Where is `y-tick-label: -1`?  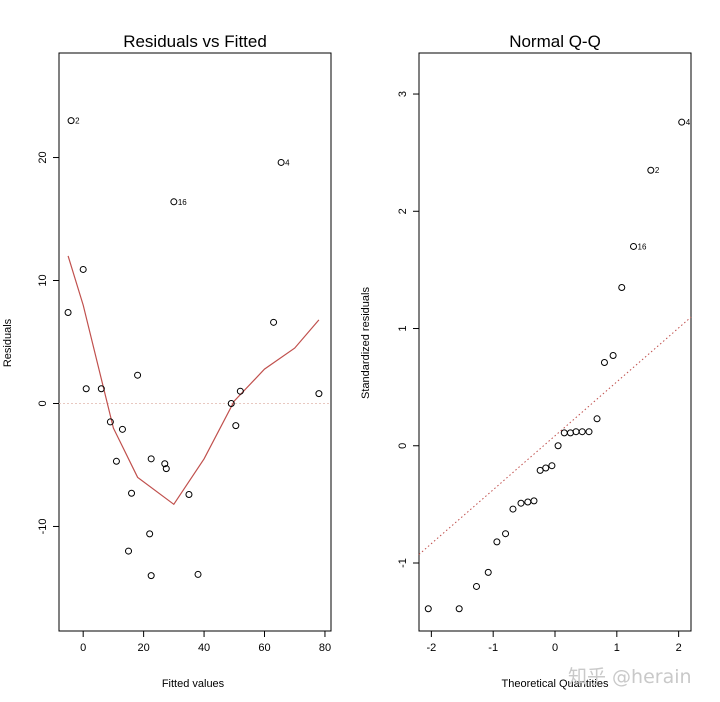
y-tick-label: -1 is located at coordinates (403, 563).